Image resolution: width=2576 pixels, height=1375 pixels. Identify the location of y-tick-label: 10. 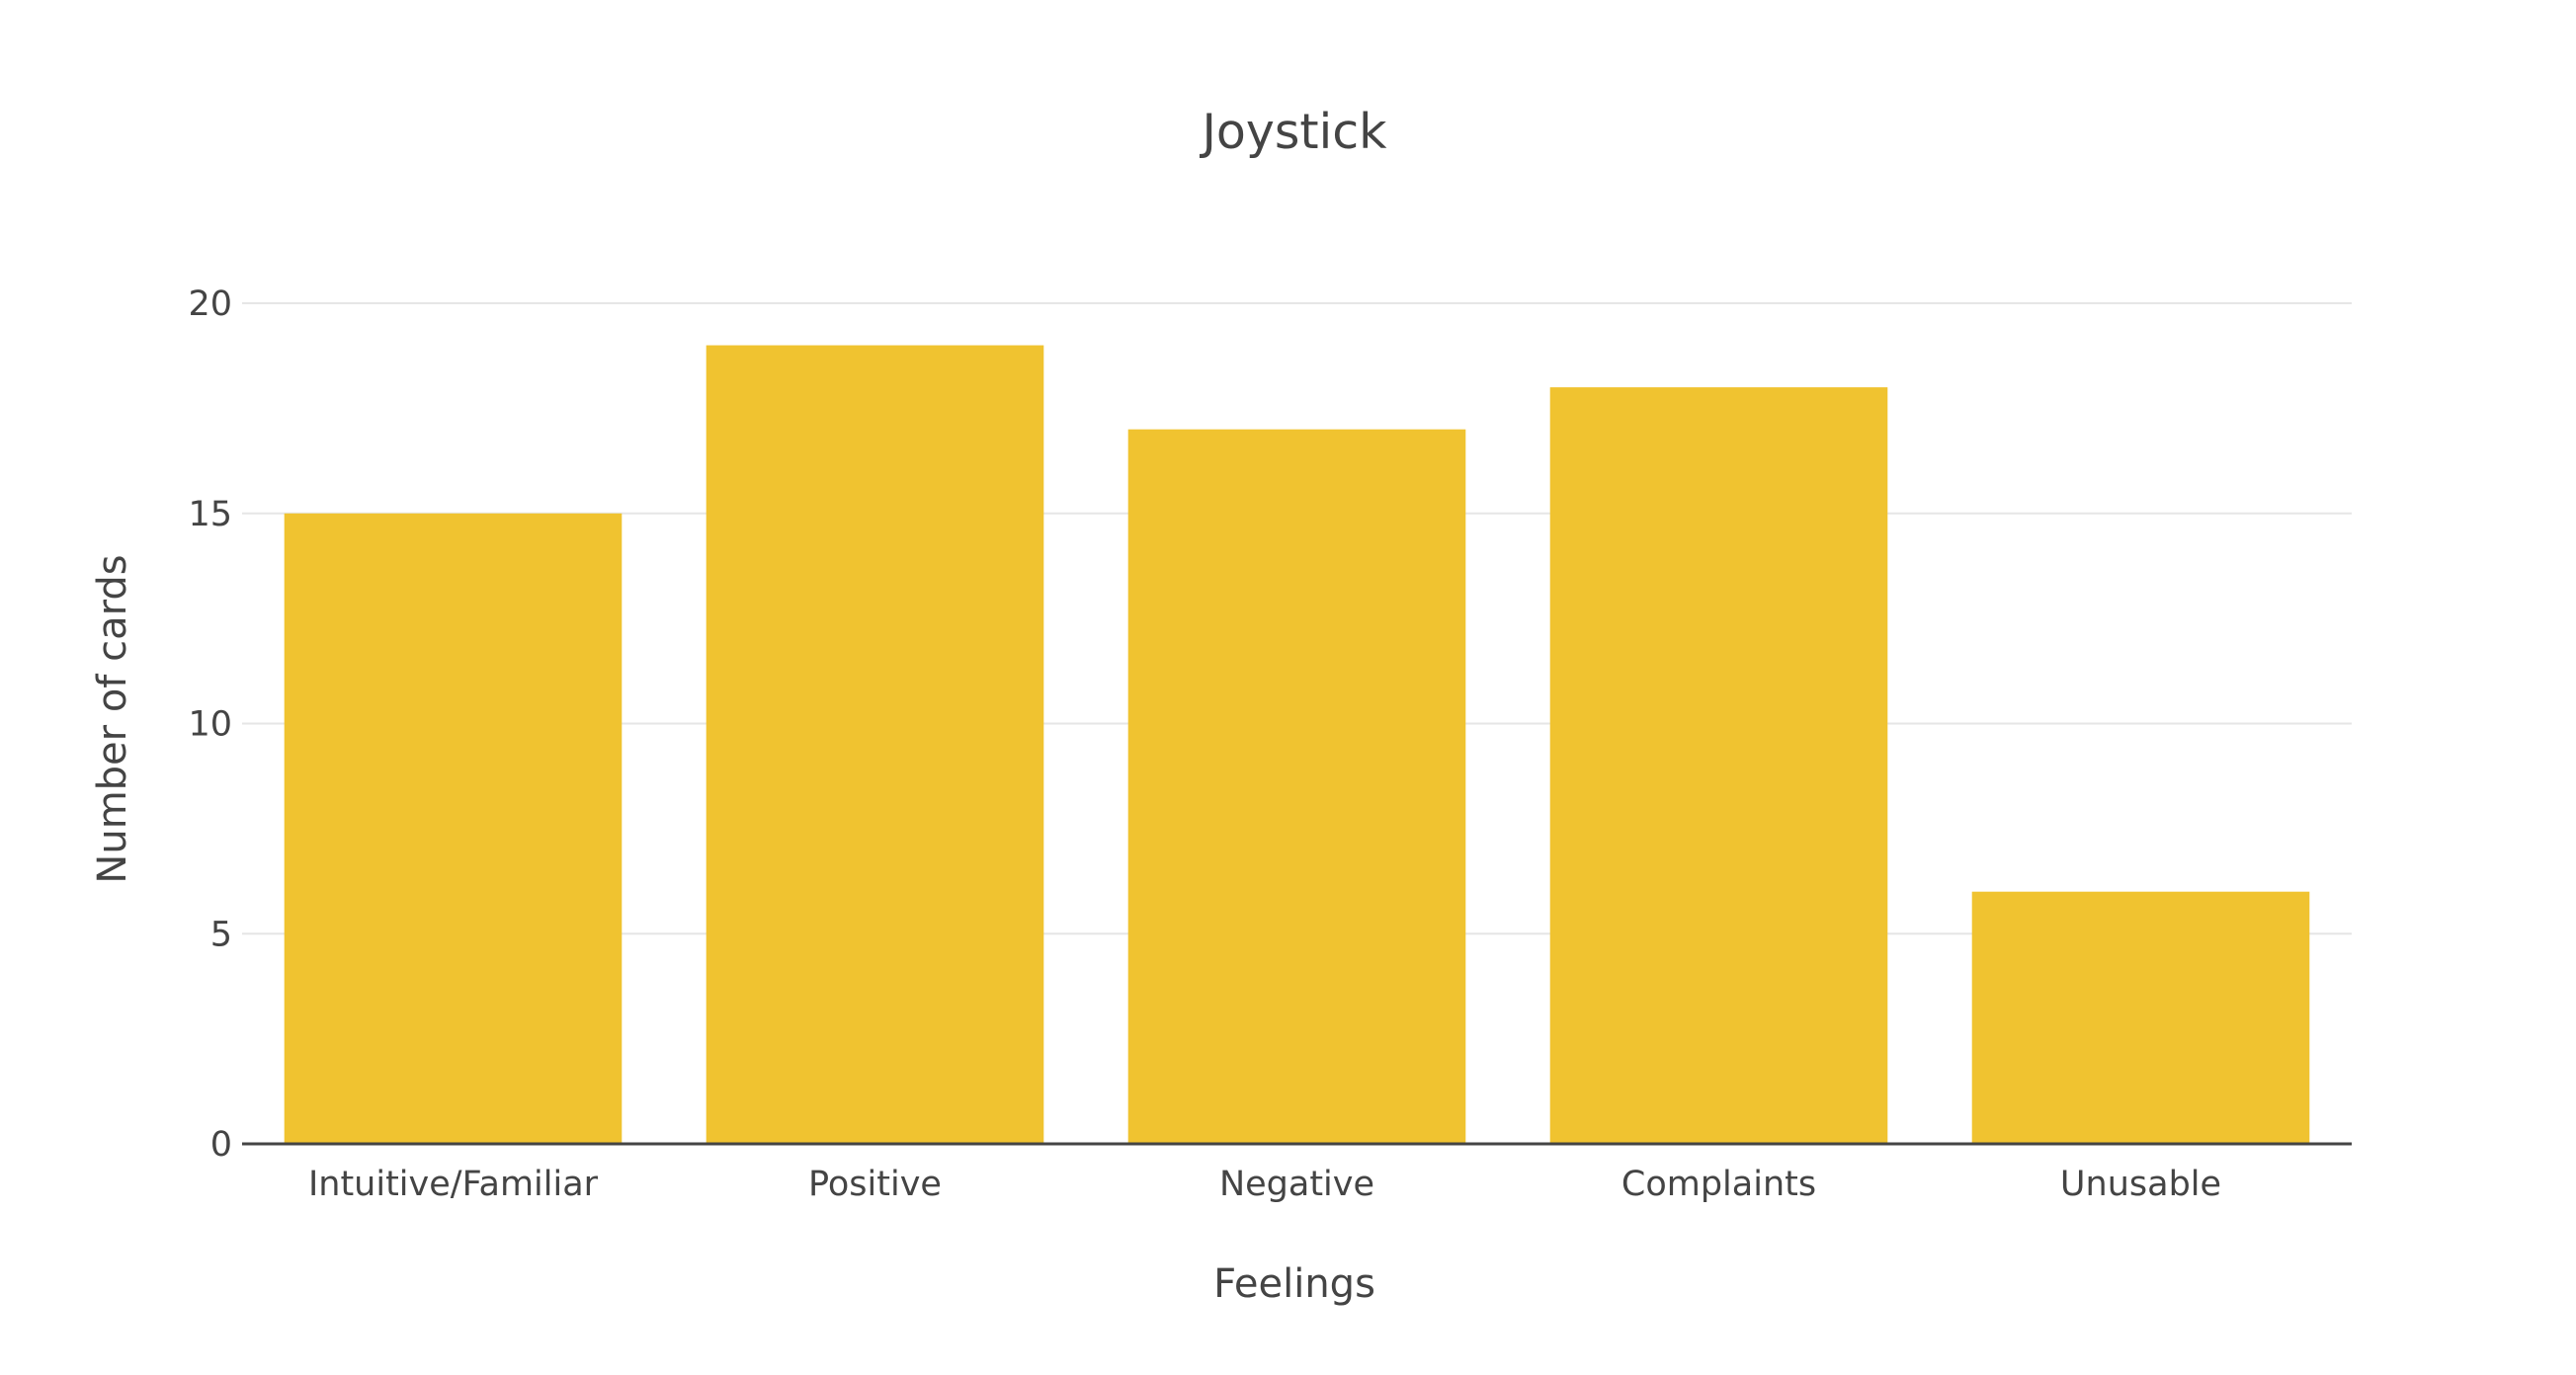
(210, 725).